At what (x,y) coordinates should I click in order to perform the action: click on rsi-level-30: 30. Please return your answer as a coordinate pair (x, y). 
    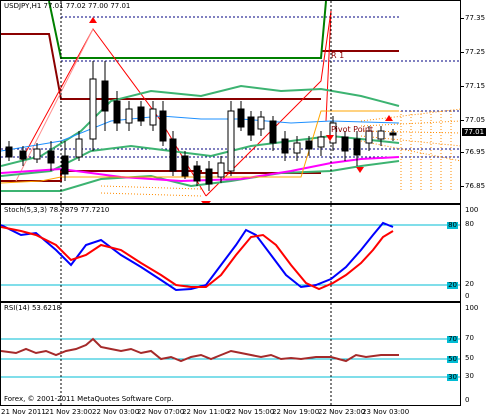
    Looking at the image, I should click on (452, 377).